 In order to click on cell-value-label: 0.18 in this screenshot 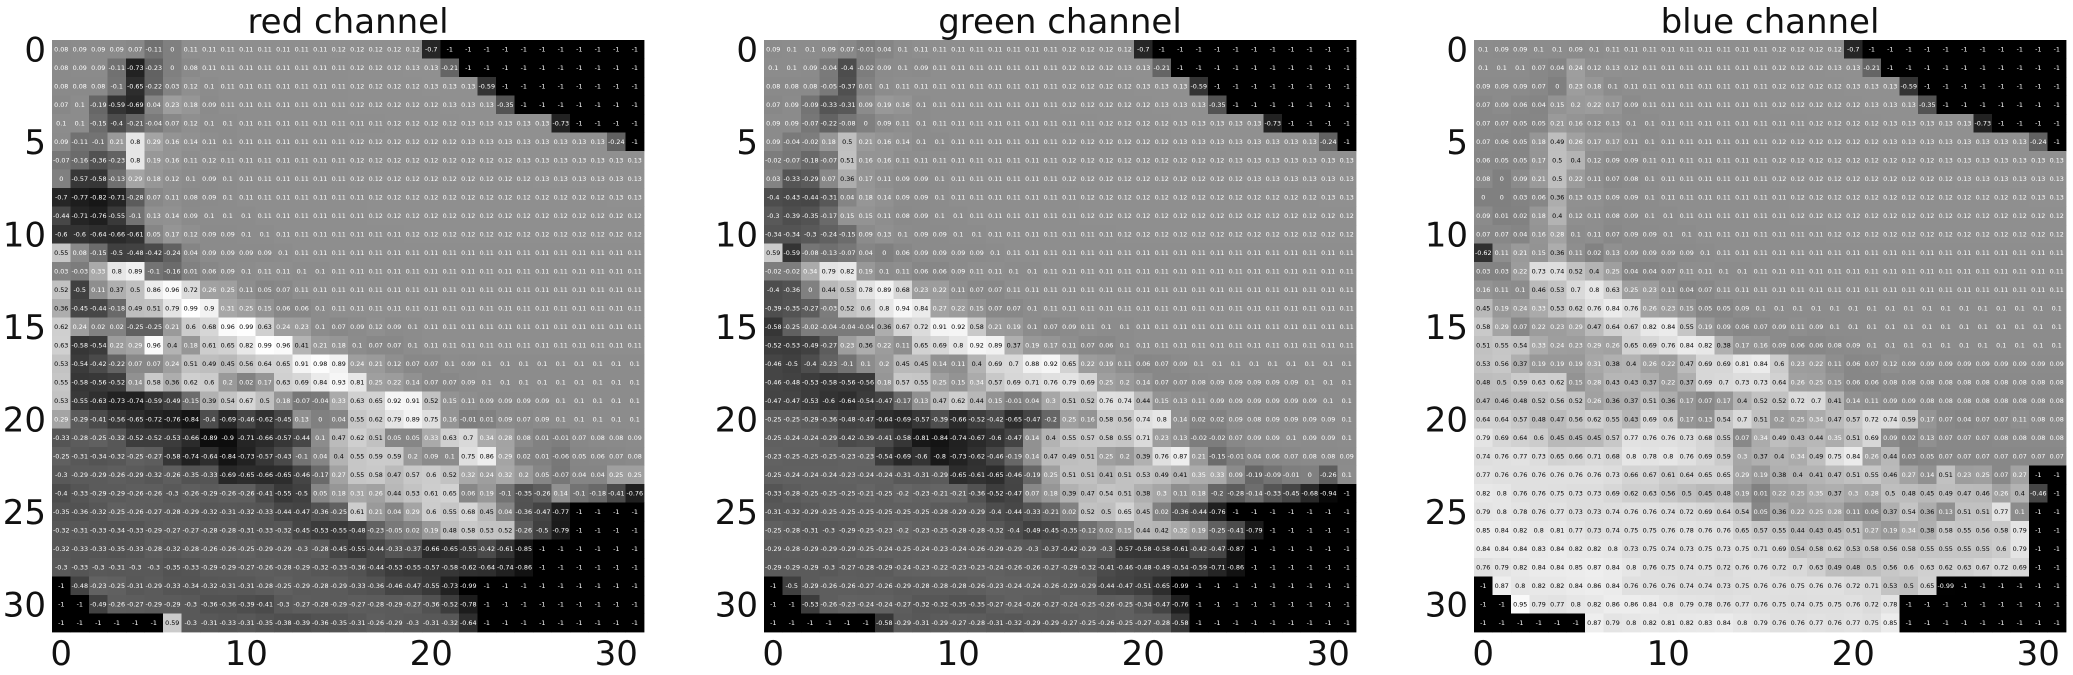, I will do `click(1199, 493)`.